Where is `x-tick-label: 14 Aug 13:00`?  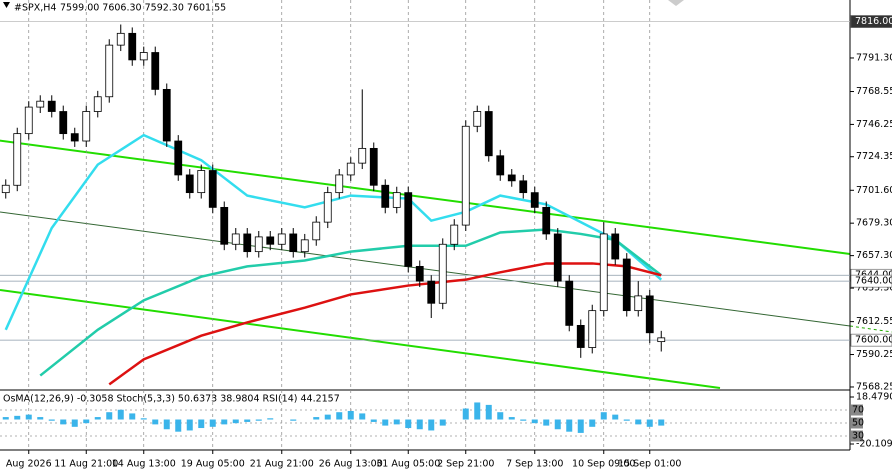 x-tick-label: 14 Aug 13:00 is located at coordinates (144, 464).